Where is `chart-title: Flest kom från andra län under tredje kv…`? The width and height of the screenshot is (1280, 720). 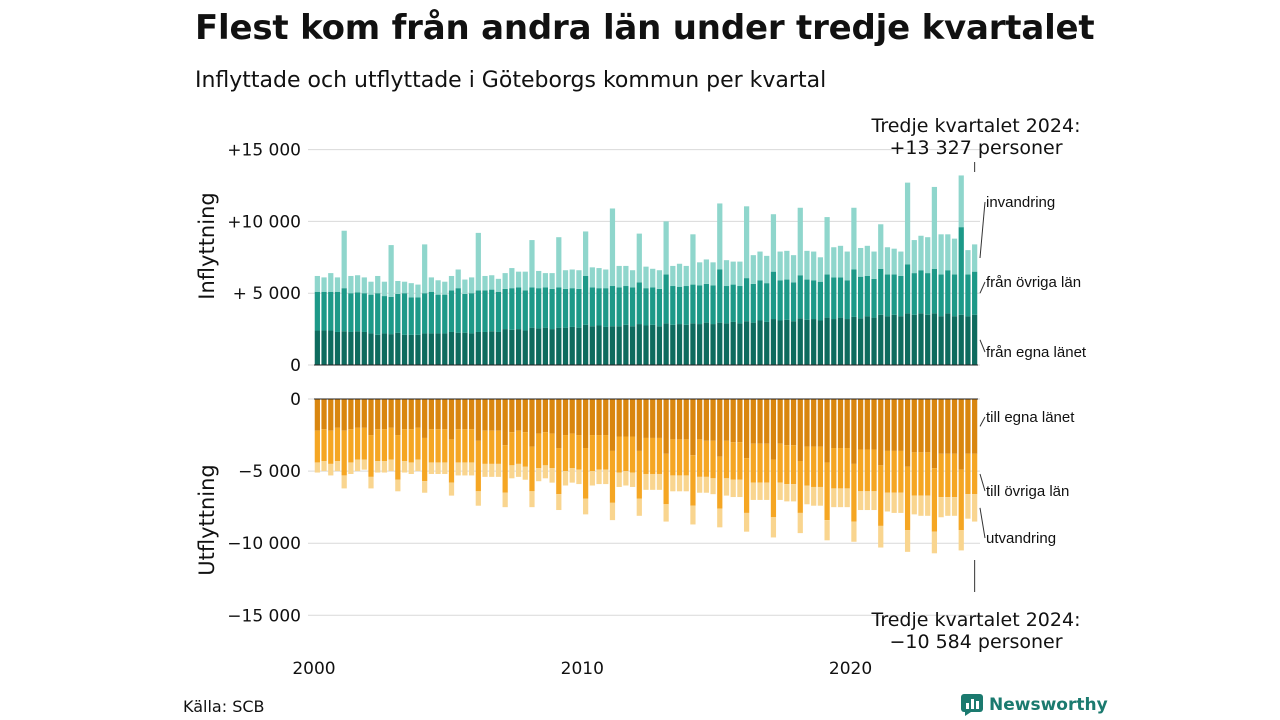
chart-title: Flest kom från andra län under tredje kv… is located at coordinates (645, 28).